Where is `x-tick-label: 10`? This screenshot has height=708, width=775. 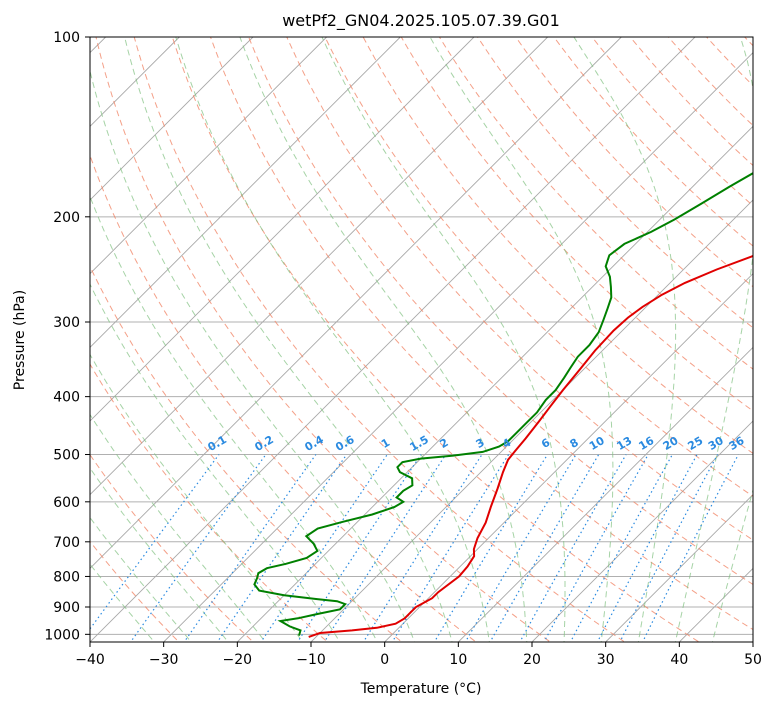
x-tick-label: 10 is located at coordinates (458, 660).